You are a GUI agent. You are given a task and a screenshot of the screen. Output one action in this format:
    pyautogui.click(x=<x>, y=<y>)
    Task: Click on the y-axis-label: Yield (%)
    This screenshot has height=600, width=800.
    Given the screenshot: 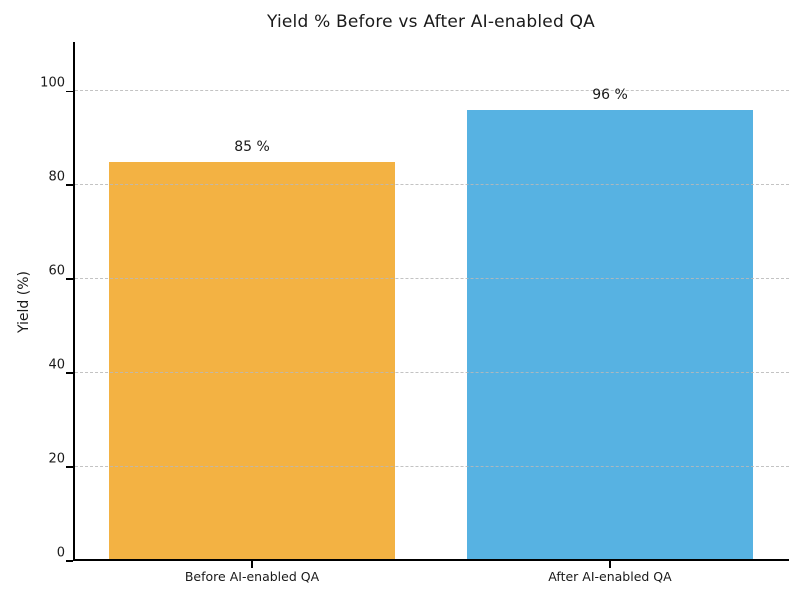 What is the action you would take?
    pyautogui.click(x=24, y=302)
    